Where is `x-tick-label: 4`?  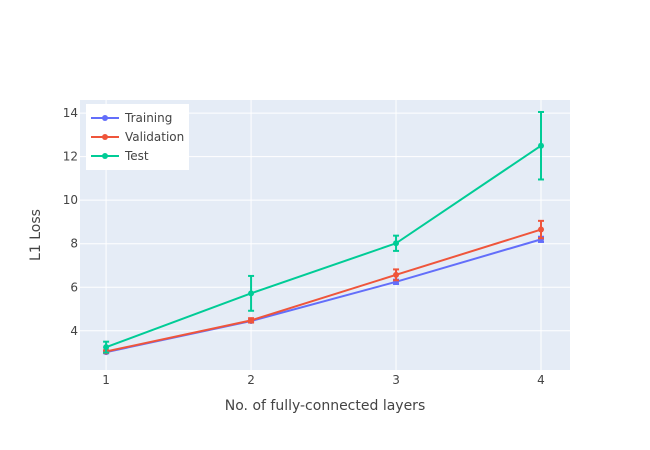
x-tick-label: 4 is located at coordinates (541, 380).